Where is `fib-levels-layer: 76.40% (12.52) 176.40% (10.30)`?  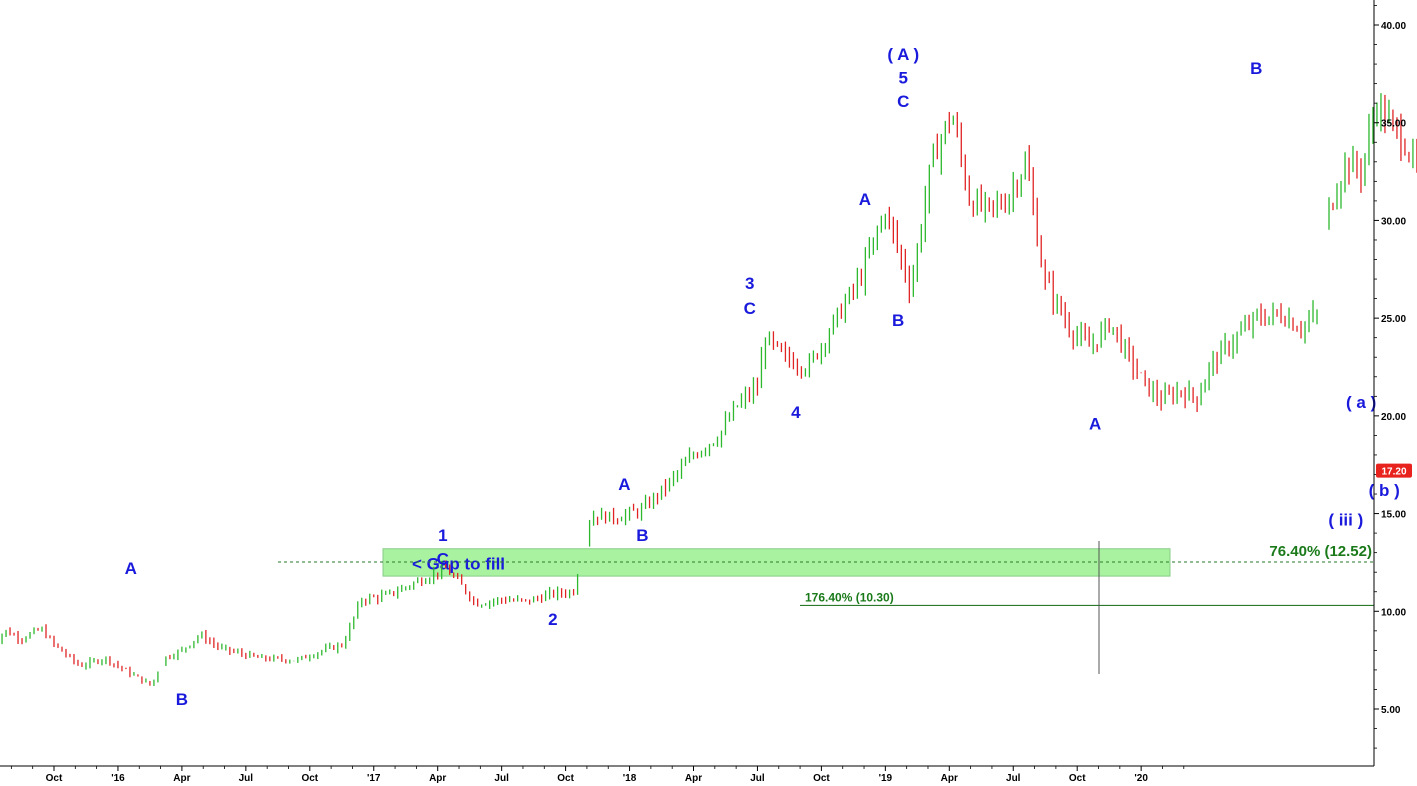
fib-levels-layer: 76.40% (12.52) 176.40% (10.30) is located at coordinates (826, 607).